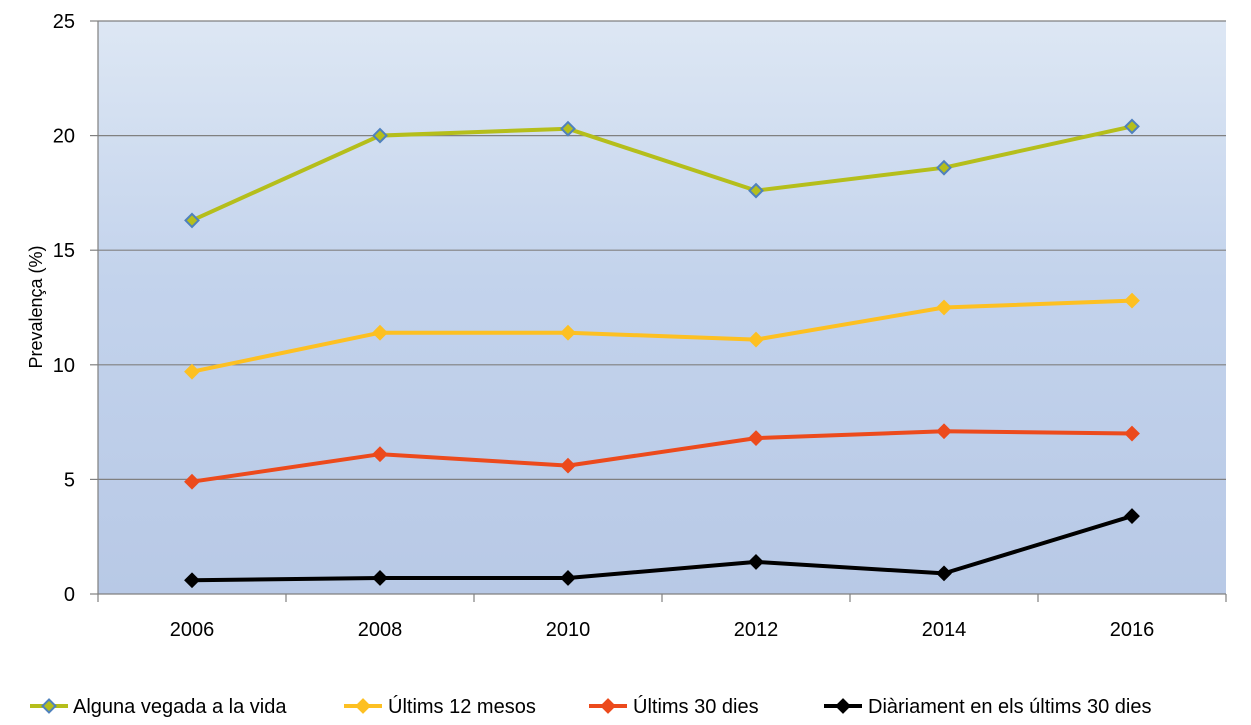 The height and width of the screenshot is (725, 1251). I want to click on y-tick-label: 0, so click(69, 595).